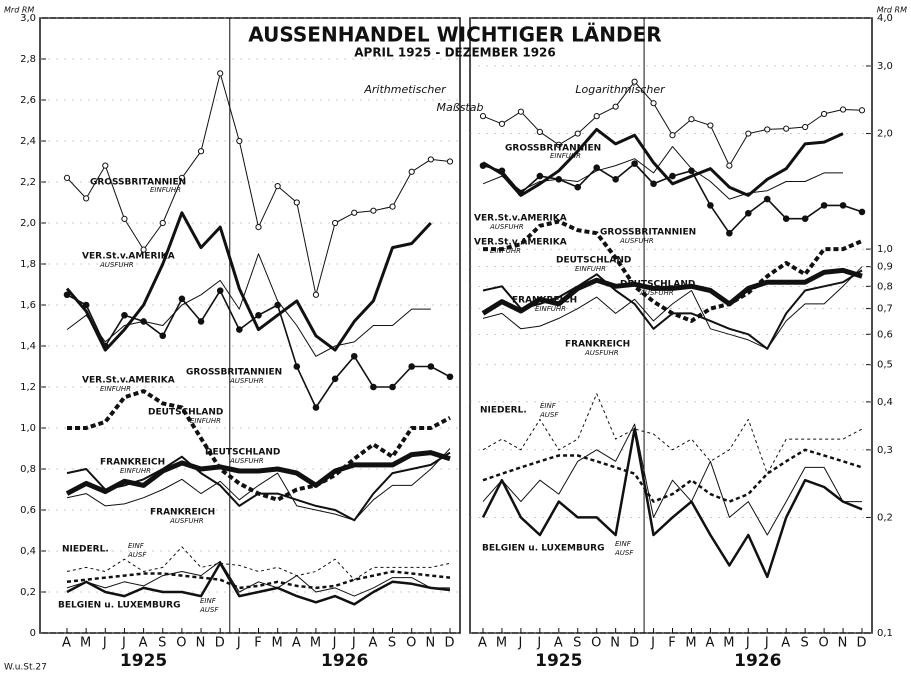 This screenshot has width=911, height=675. Describe the element at coordinates (454, 35) in the screenshot. I see `chart-title: AUSSENHANDEL WICHTIGER LÄNDER` at that location.